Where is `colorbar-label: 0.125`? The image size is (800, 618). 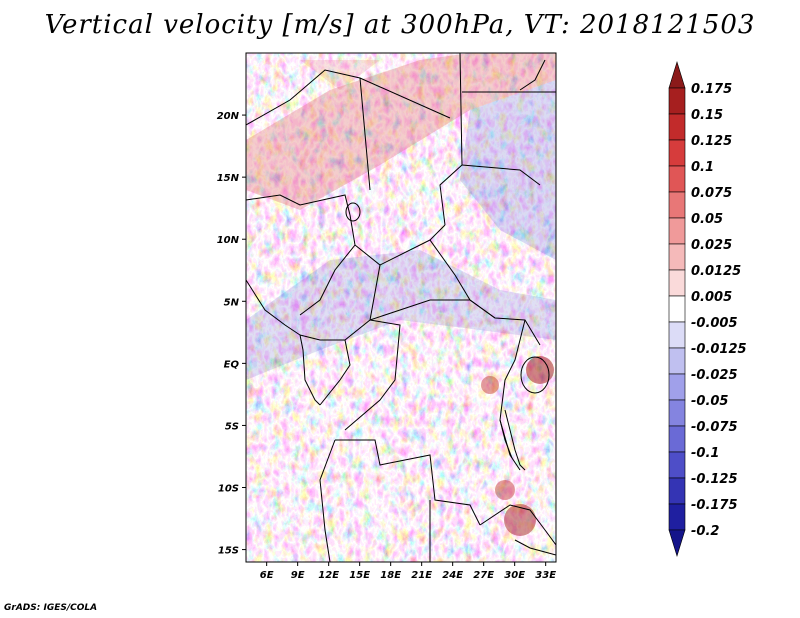
colorbar-label: 0.125 is located at coordinates (711, 141).